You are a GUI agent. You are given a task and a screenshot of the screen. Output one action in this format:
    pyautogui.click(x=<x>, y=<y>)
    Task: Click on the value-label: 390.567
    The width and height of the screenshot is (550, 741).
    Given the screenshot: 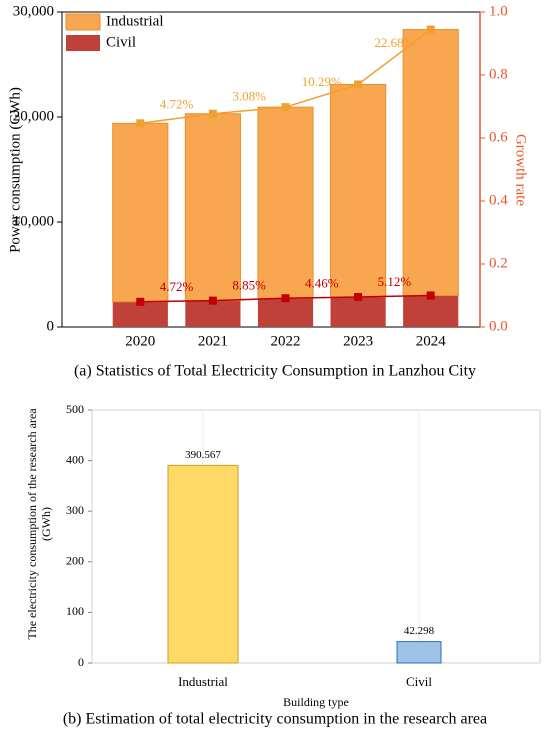 What is the action you would take?
    pyautogui.click(x=203, y=455)
    